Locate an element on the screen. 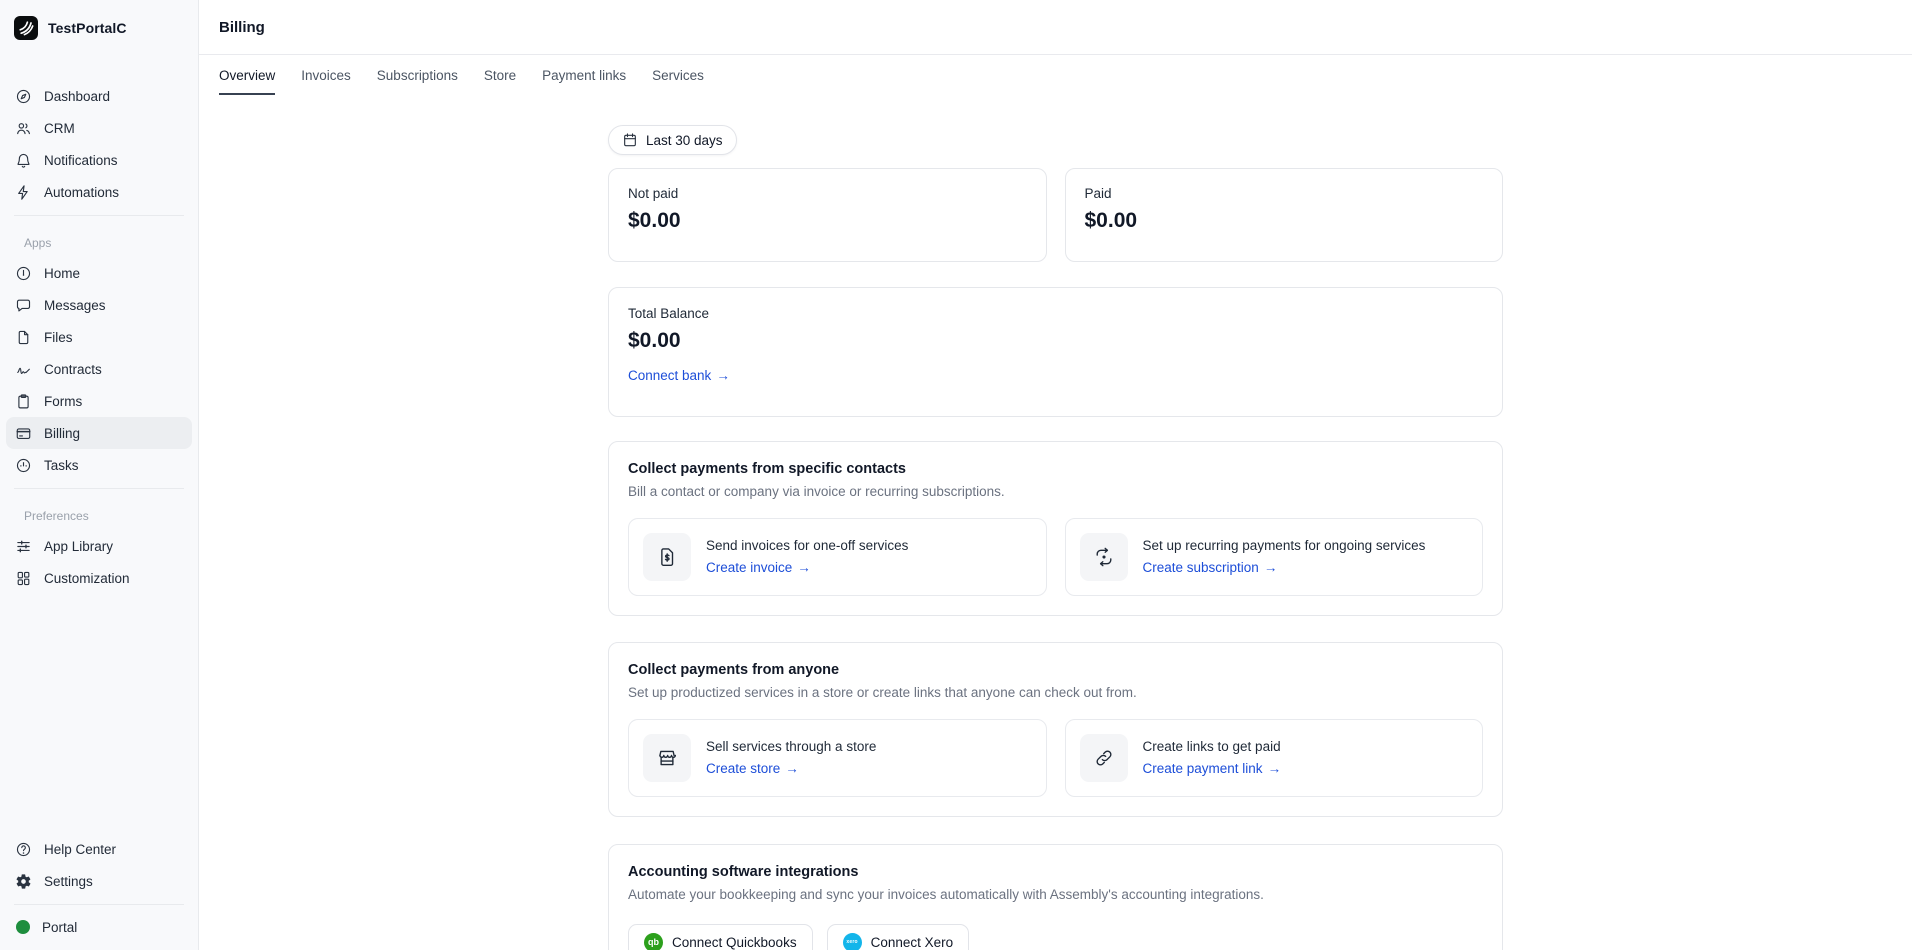 This screenshot has height=950, width=1912. date-range-button: Last 30 days is located at coordinates (672, 140).